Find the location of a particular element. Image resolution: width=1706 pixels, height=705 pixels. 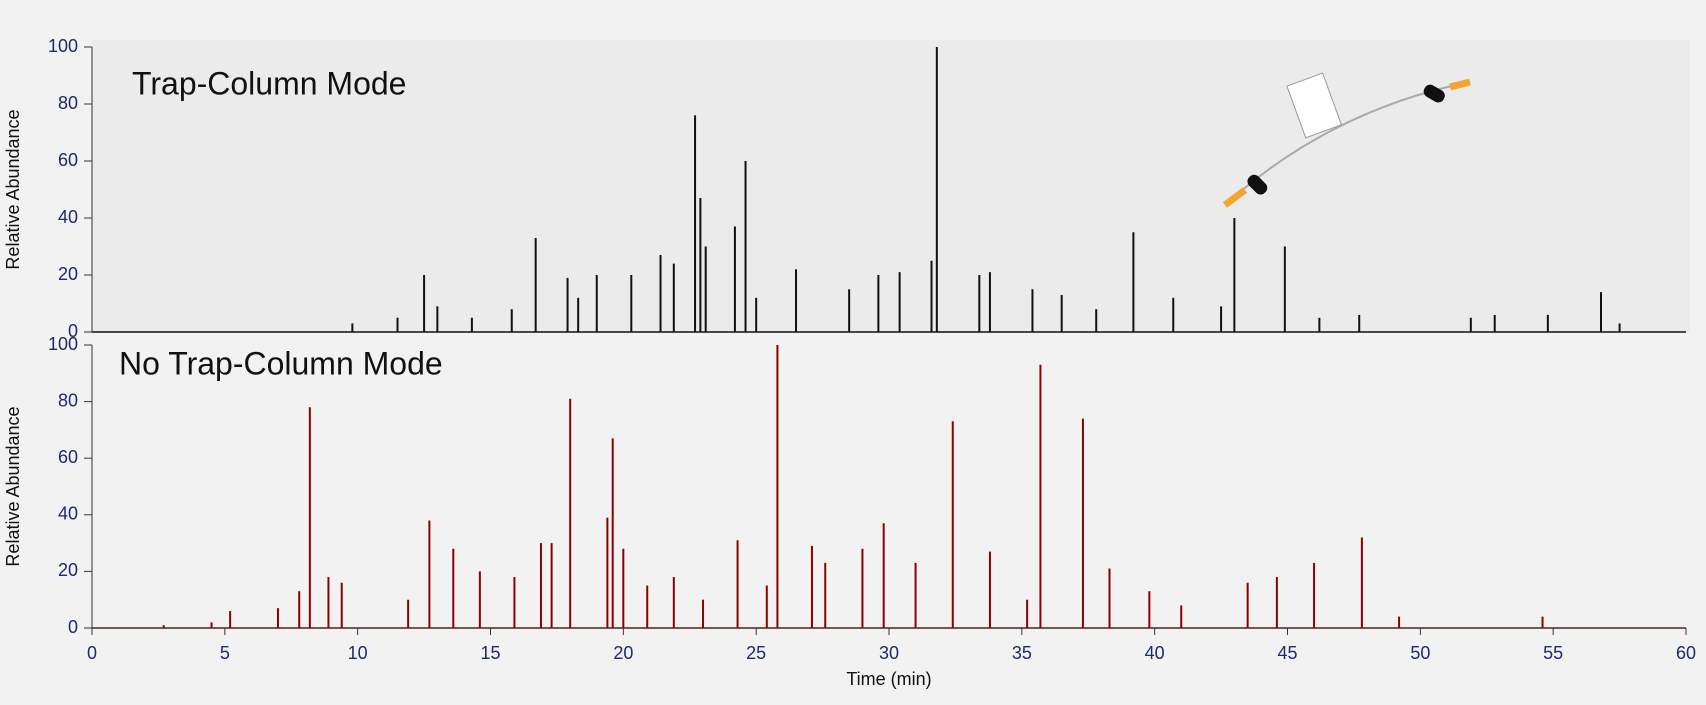

panel-annotation: Trap-Column Mode is located at coordinates (269, 83).